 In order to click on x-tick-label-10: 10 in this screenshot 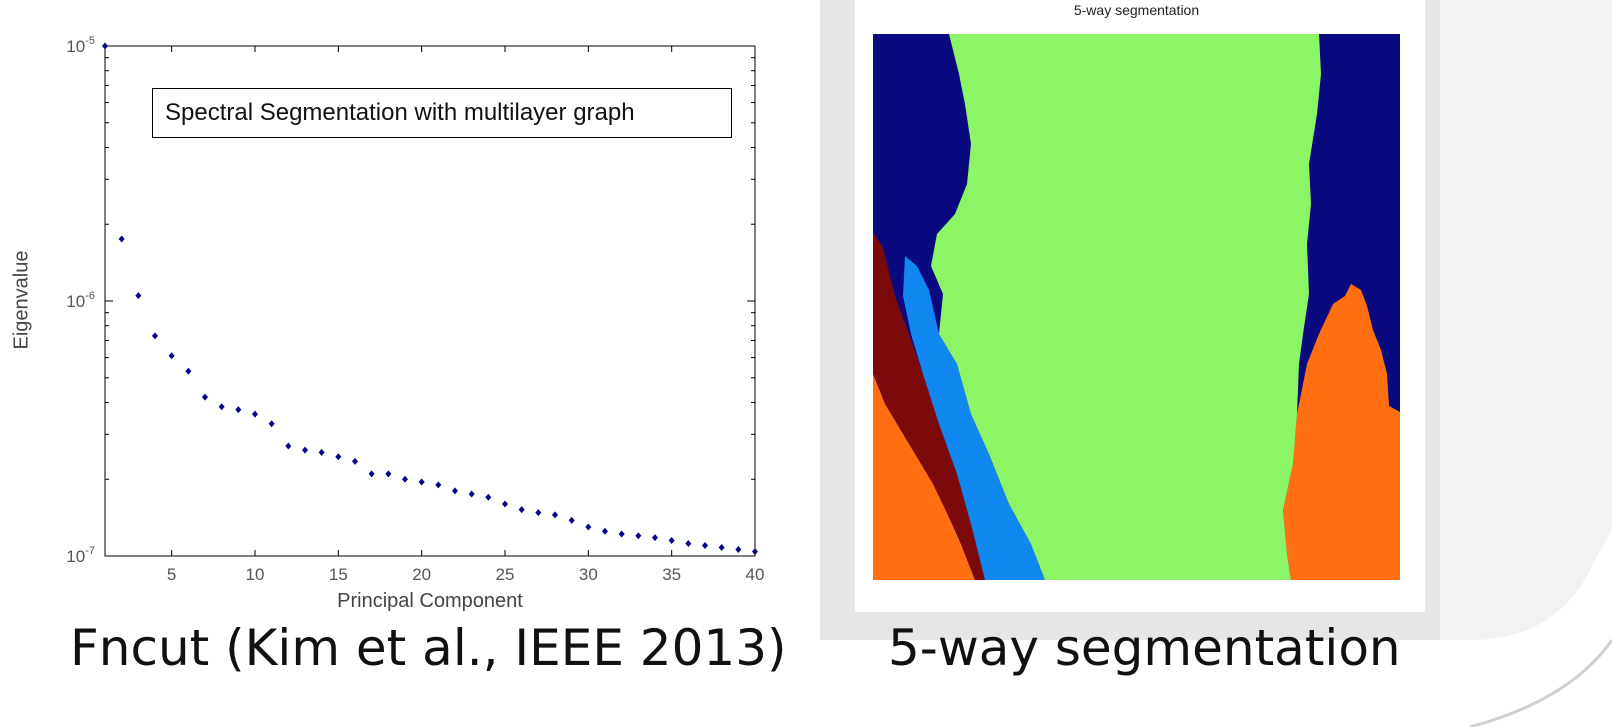, I will do `click(255, 574)`.